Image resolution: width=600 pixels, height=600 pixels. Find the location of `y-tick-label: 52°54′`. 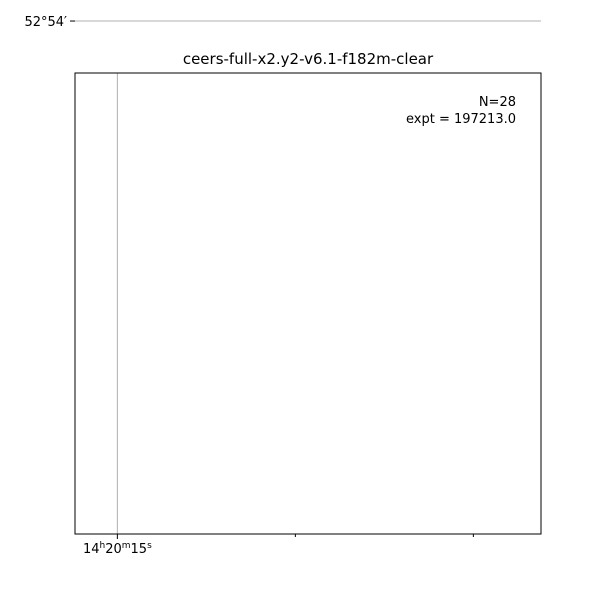

y-tick-label: 52°54′ is located at coordinates (45, 22).